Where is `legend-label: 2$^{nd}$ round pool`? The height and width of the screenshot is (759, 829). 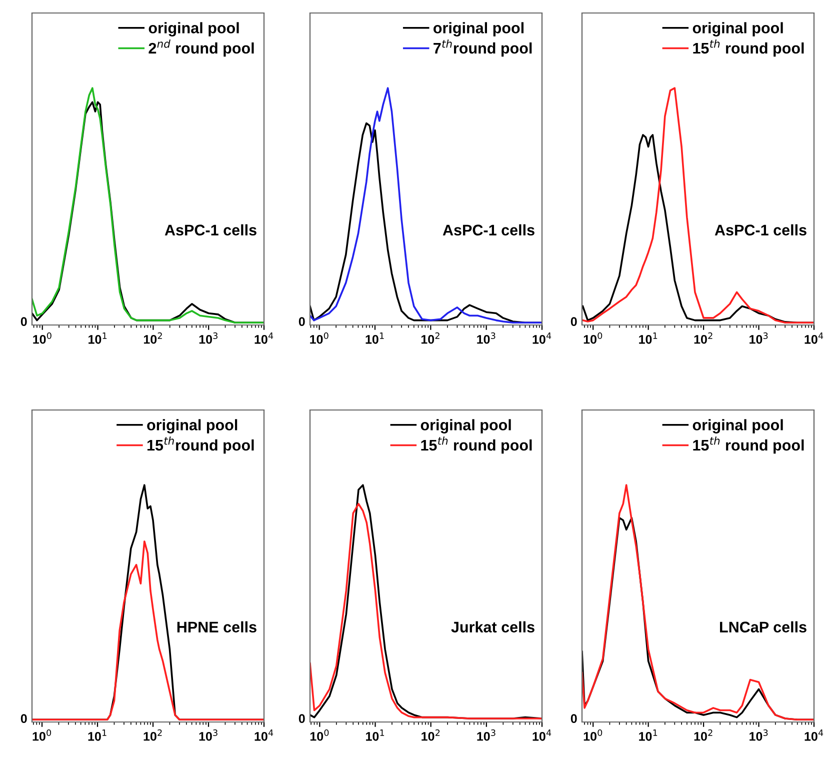
legend-label: 2$^{nd}$ round pool is located at coordinates (201, 48).